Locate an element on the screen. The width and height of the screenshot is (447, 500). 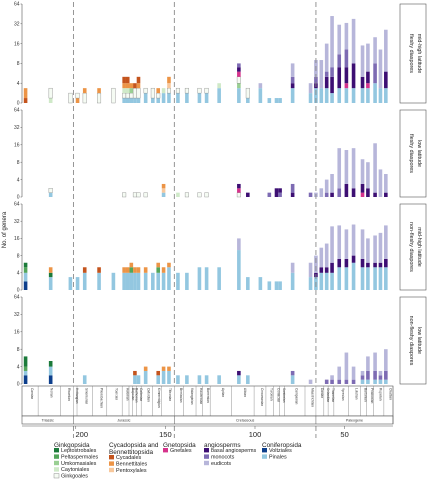
stage-label: Turonian is located at coordinates (272, 394).